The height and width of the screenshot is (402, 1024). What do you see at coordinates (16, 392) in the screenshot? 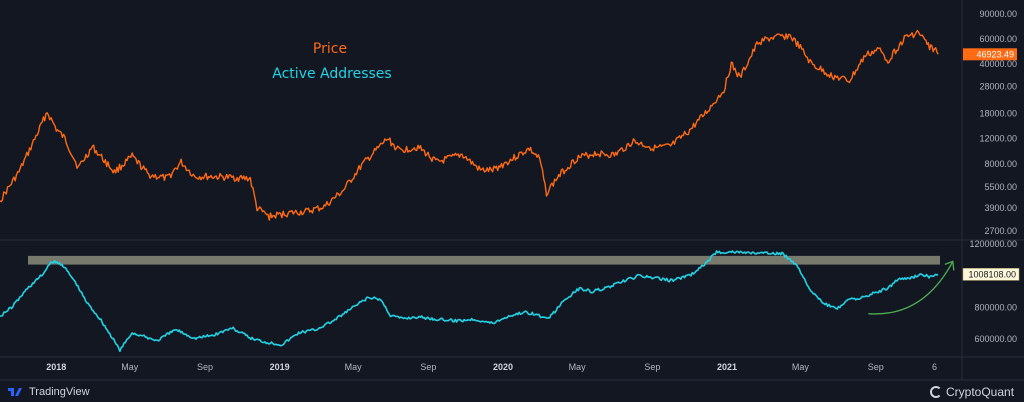
I see `tradingview-icon` at bounding box center [16, 392].